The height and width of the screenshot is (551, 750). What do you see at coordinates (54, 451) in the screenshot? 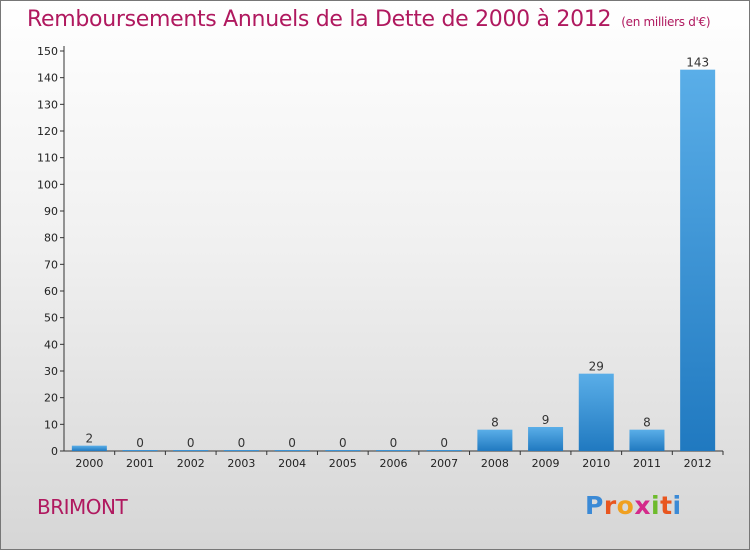
I see `y-tick-label: 0` at bounding box center [54, 451].